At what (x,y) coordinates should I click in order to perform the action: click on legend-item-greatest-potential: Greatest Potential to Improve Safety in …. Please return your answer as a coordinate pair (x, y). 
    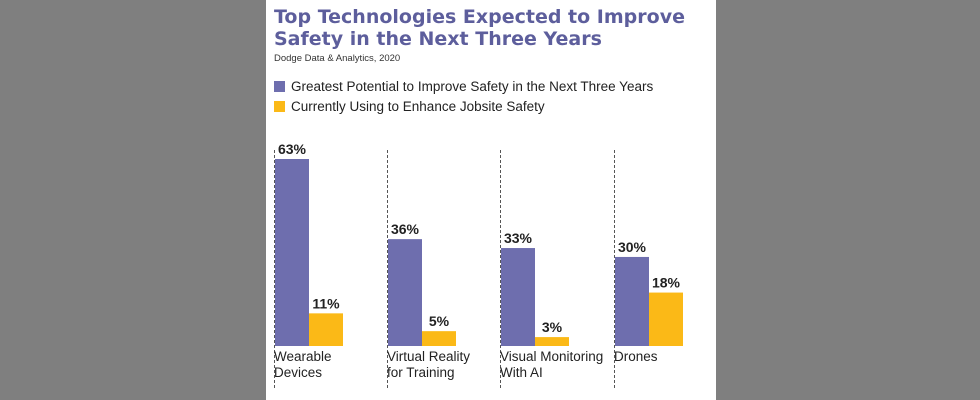
    Looking at the image, I should click on (463, 86).